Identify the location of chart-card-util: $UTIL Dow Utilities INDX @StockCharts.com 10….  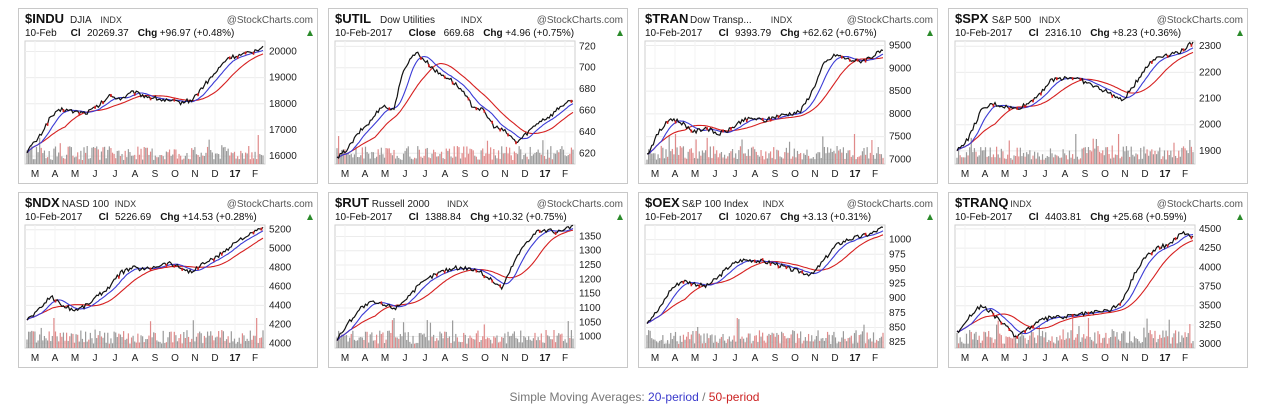
(478, 96).